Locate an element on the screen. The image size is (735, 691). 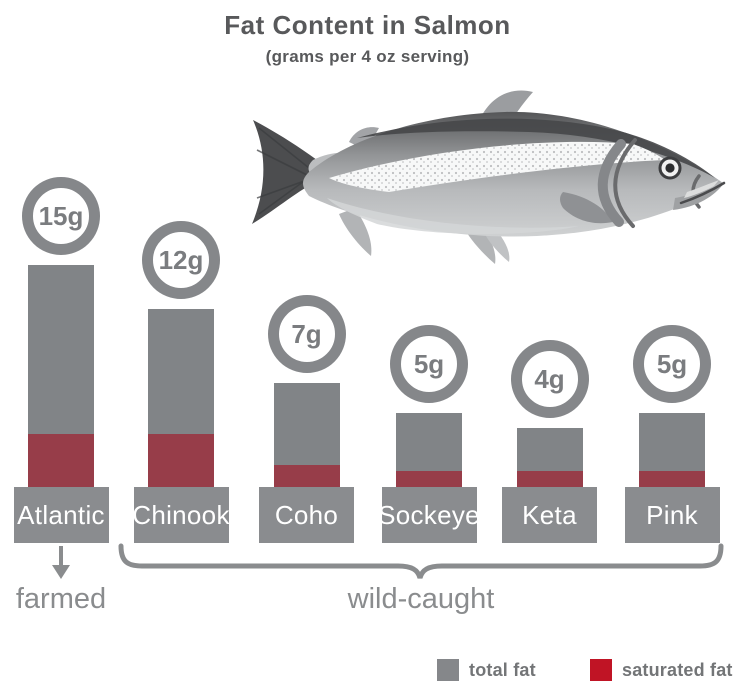
value-label-atlantic: 15g is located at coordinates (61, 215).